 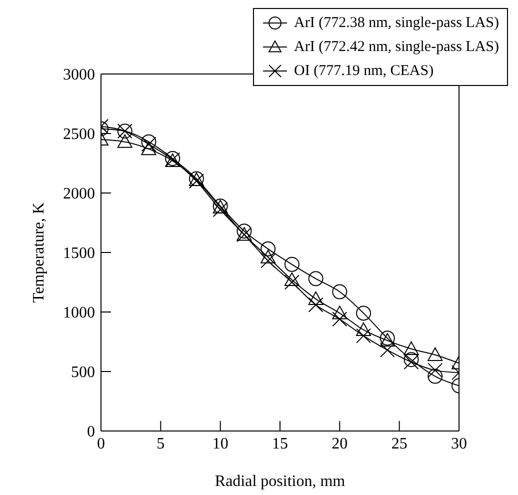 I want to click on y-tick-label: 2000, so click(x=79, y=194).